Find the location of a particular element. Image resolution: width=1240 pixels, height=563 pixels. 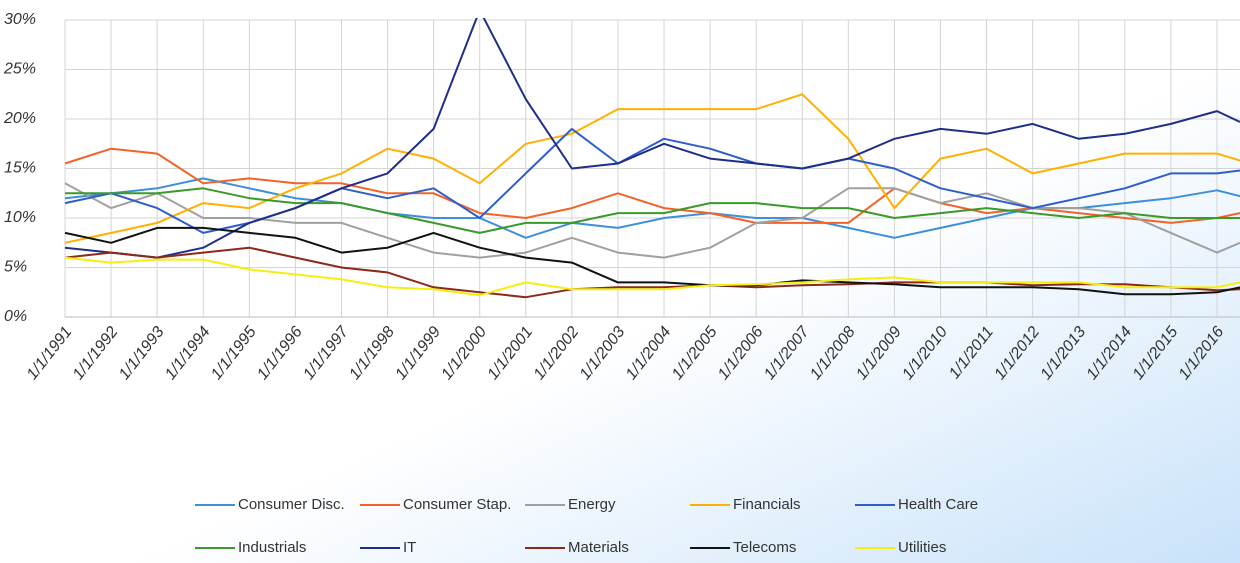

y-tick-label: 15% is located at coordinates (20, 168).